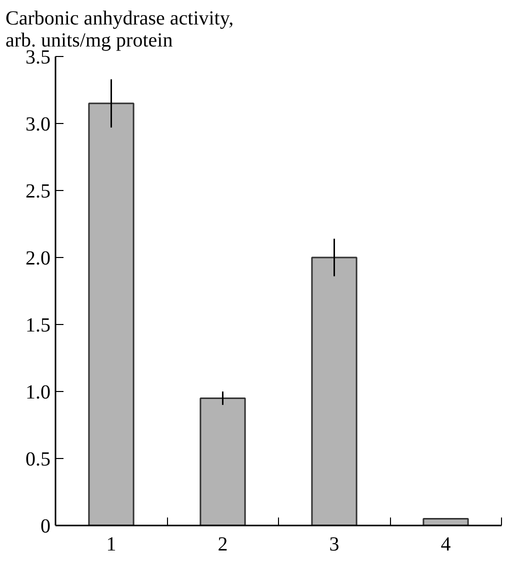 This screenshot has width=511, height=570. What do you see at coordinates (38, 325) in the screenshot?
I see `y-tick-label: 1.5` at bounding box center [38, 325].